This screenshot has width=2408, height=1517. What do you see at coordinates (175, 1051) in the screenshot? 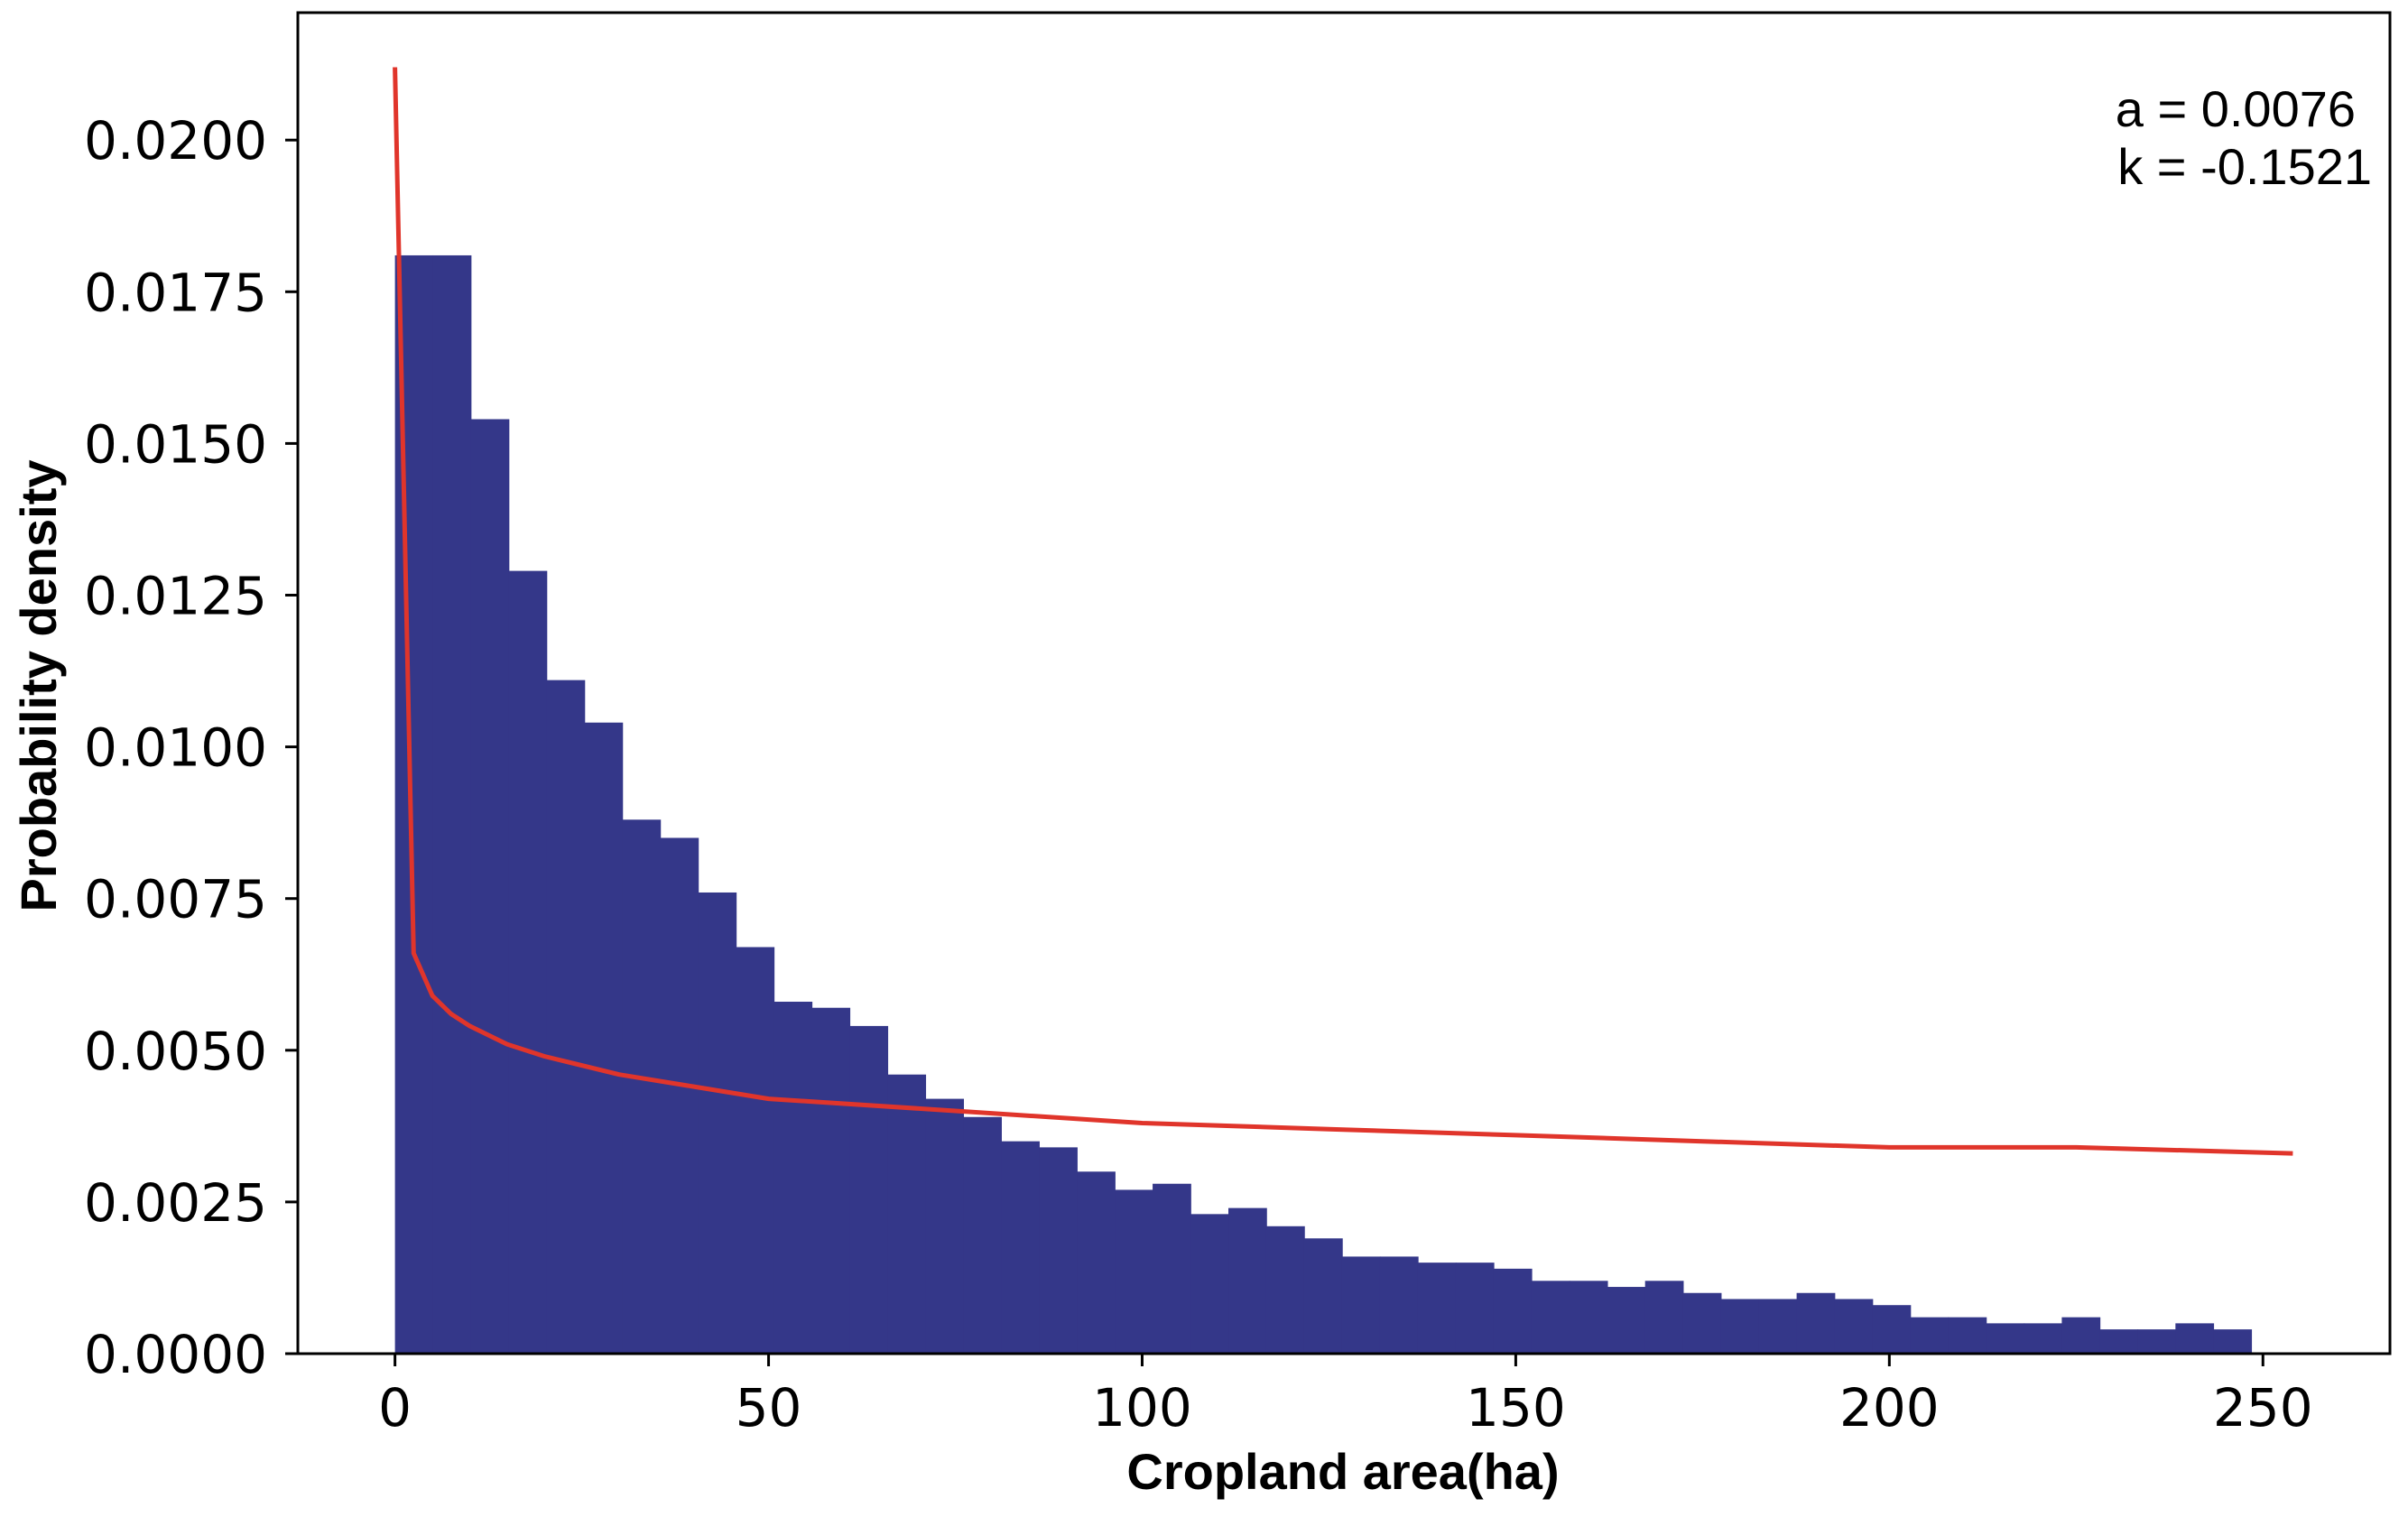
I see `y-tick-label: 0.0050` at bounding box center [175, 1051].